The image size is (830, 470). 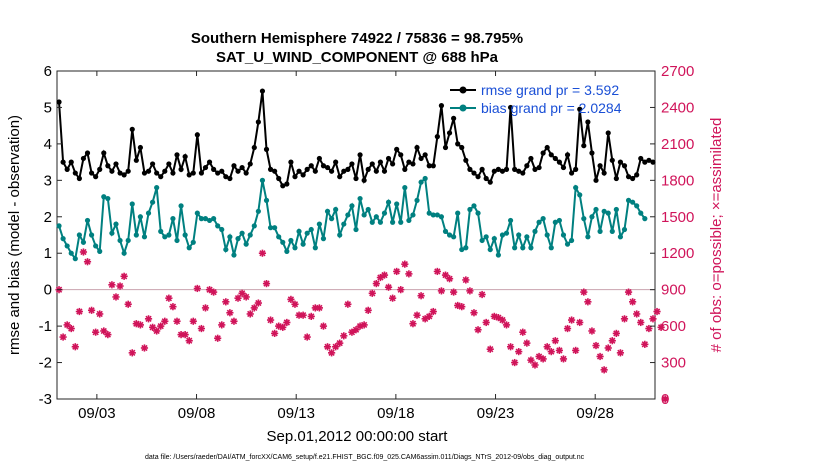 What do you see at coordinates (48, 71) in the screenshot?
I see `y-tick-label: 6` at bounding box center [48, 71].